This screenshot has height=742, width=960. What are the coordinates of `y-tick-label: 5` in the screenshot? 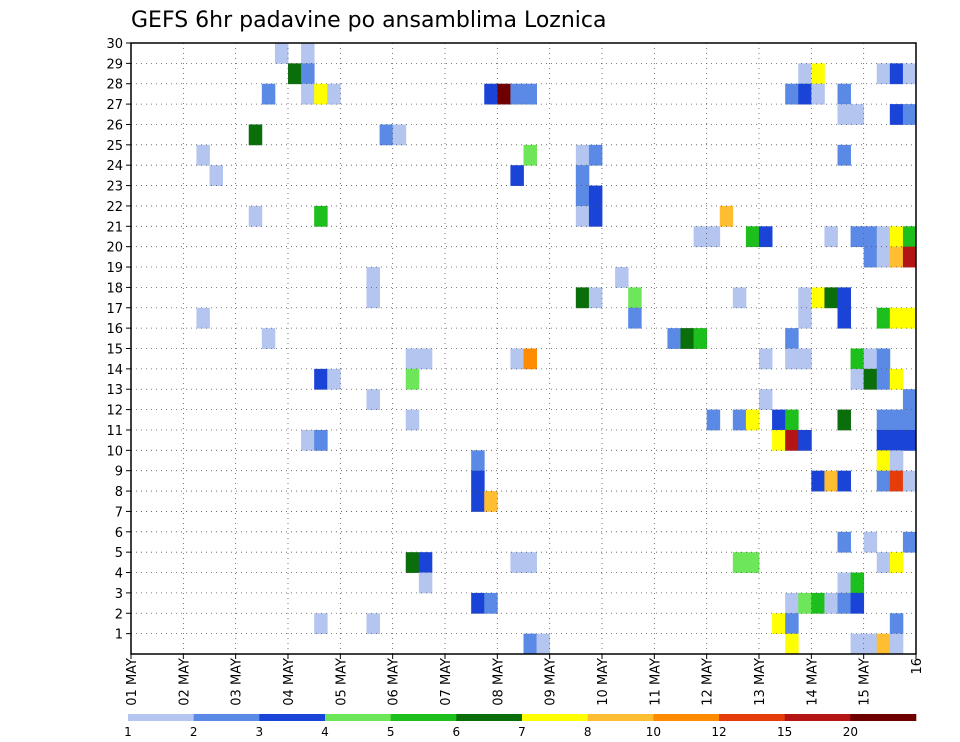 It's located at (119, 553).